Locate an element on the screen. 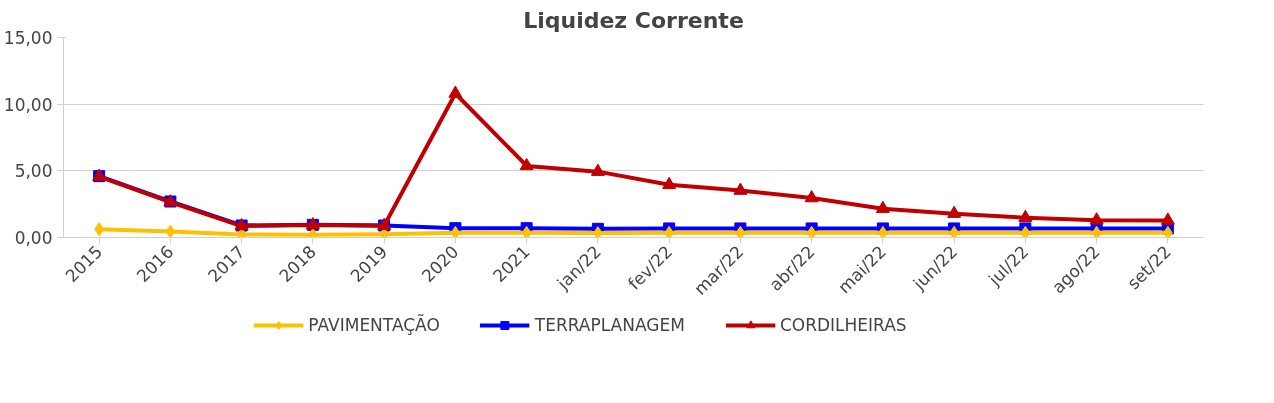 The image size is (1274, 403). chart-title: Liquidez Corrente is located at coordinates (633, 20).